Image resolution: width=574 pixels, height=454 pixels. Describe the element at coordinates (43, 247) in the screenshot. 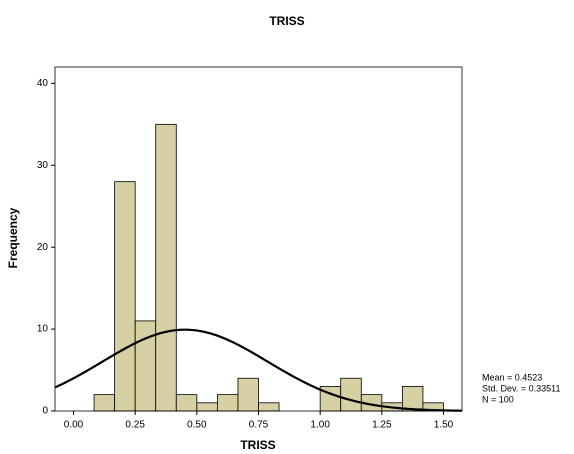

I see `y-tick-label: 20` at that location.